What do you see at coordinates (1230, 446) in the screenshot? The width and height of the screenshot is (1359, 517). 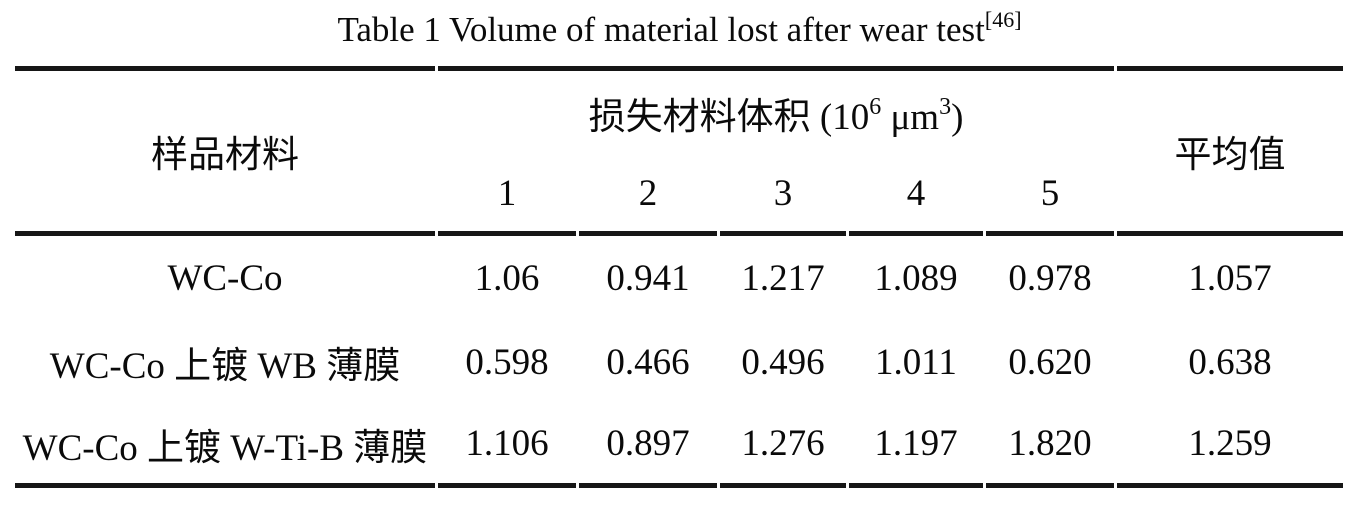 I see `average-cell: 1.259` at bounding box center [1230, 446].